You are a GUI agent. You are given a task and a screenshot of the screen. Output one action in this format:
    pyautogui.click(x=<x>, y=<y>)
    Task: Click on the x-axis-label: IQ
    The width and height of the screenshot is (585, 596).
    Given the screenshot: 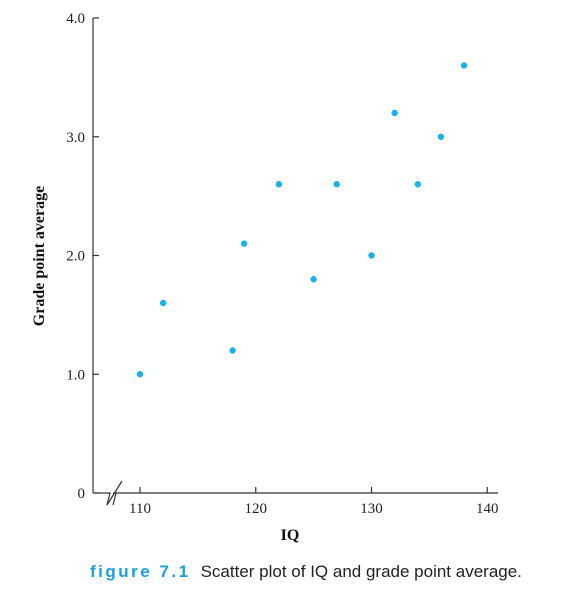 What is the action you would take?
    pyautogui.click(x=290, y=535)
    